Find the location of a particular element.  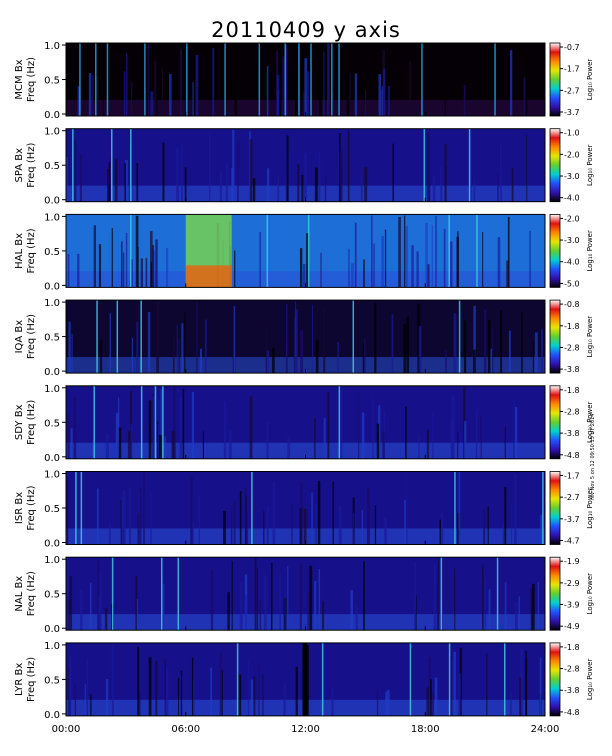

colorbar-tick-label: -3.0 is located at coordinates (572, 176).